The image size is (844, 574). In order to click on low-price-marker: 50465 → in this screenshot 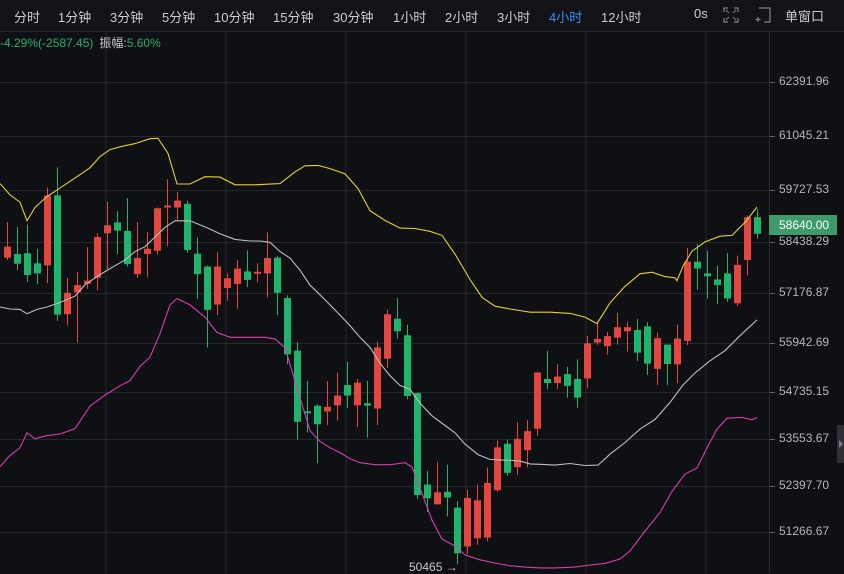, I will do `click(433, 567)`.